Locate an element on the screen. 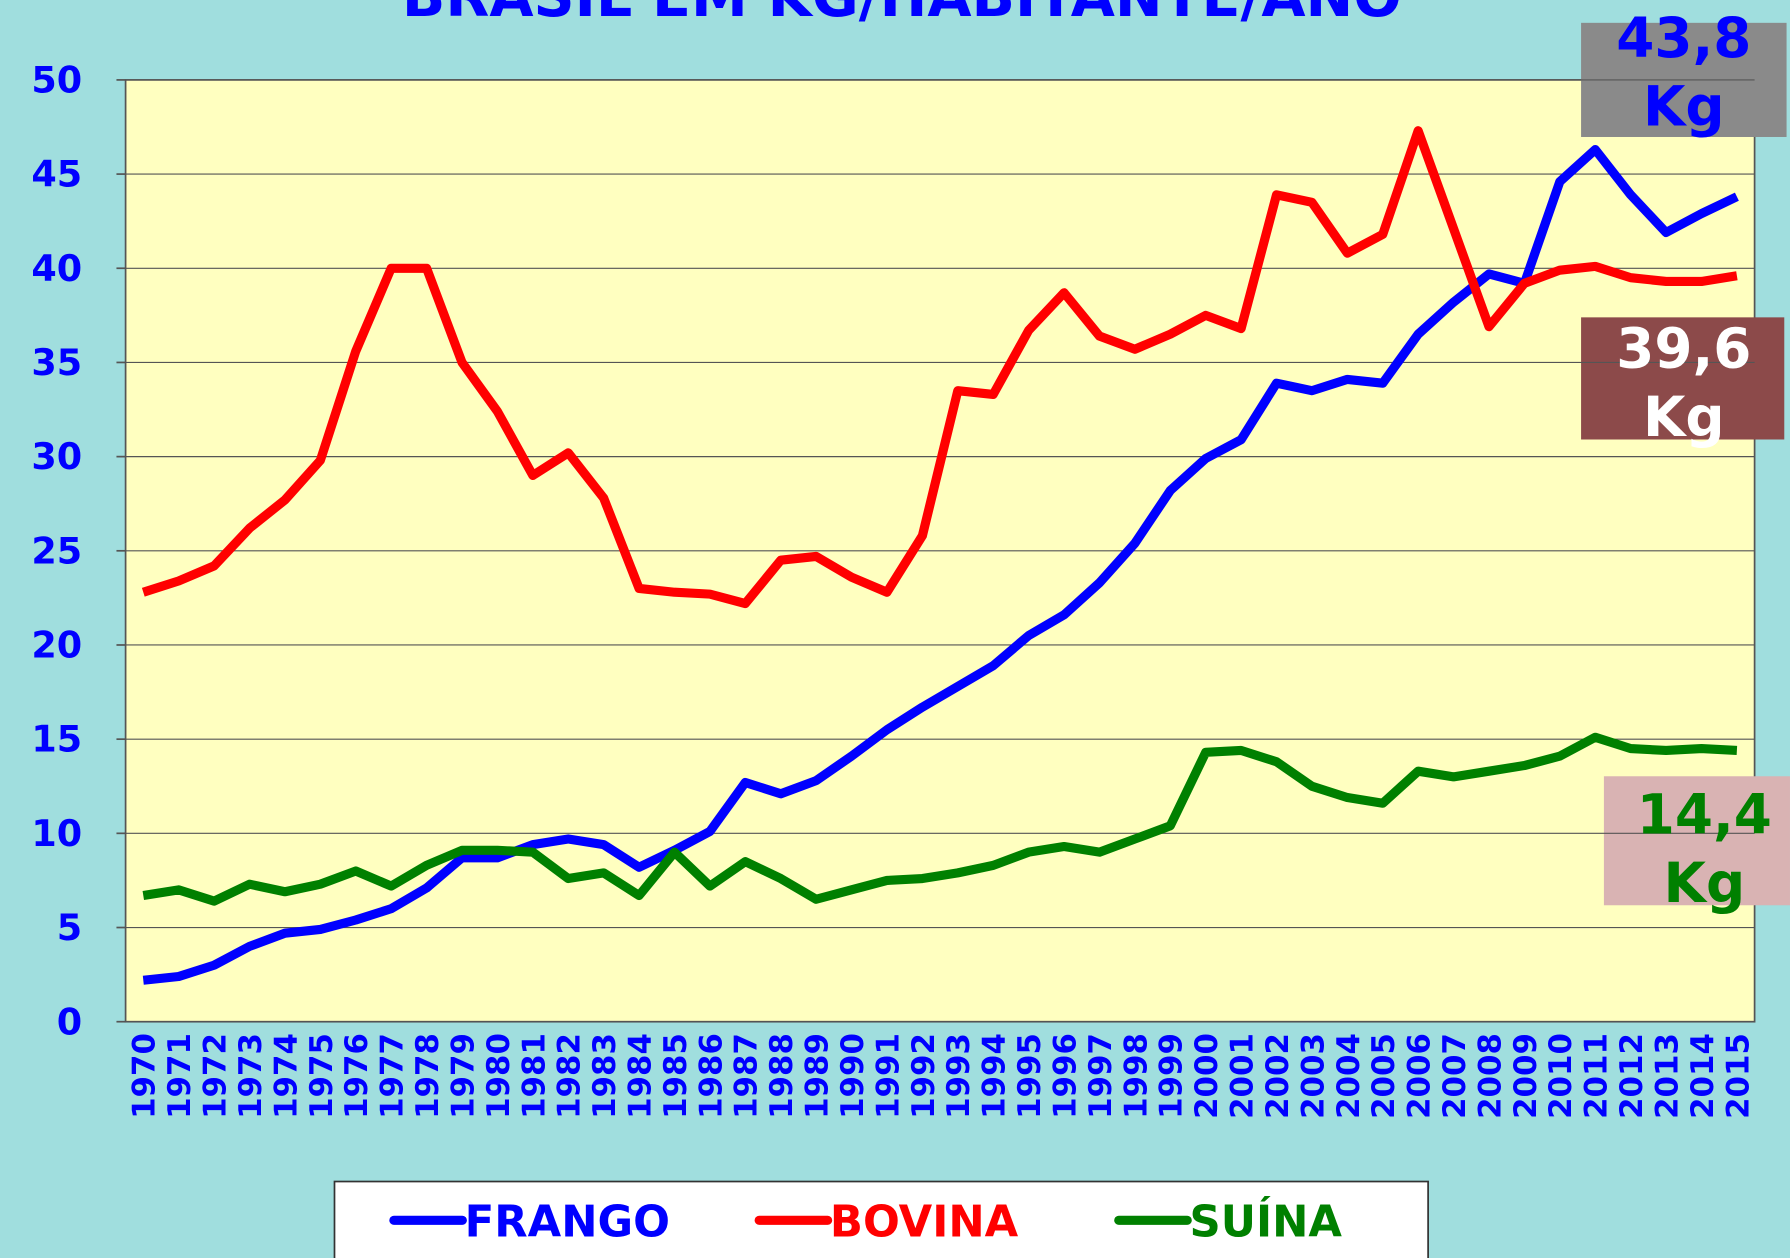 This screenshot has width=1790, height=1258. x-tick-label: 1996 is located at coordinates (1065, 1076).